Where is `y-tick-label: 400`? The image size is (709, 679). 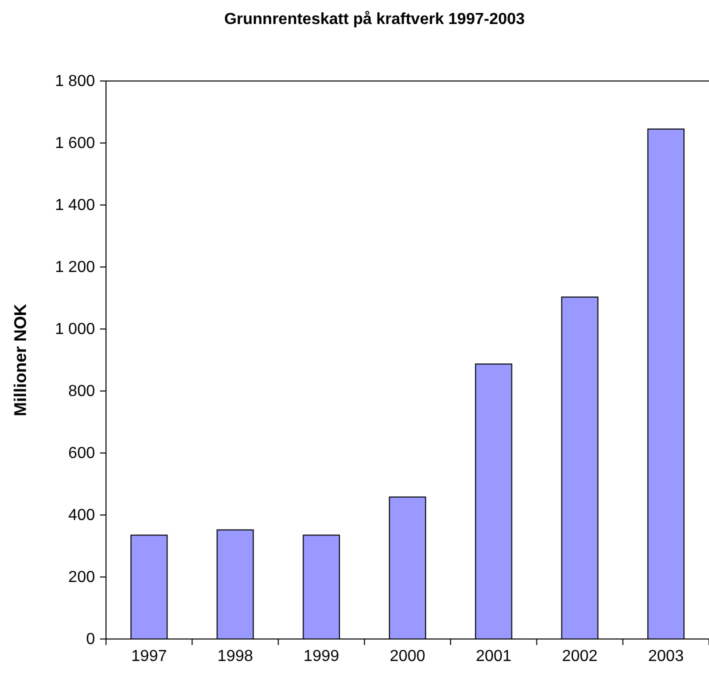
y-tick-label: 400 is located at coordinates (82, 515).